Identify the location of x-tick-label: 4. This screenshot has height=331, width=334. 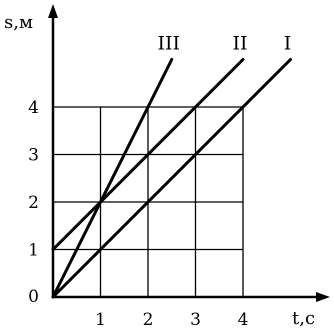
(243, 320).